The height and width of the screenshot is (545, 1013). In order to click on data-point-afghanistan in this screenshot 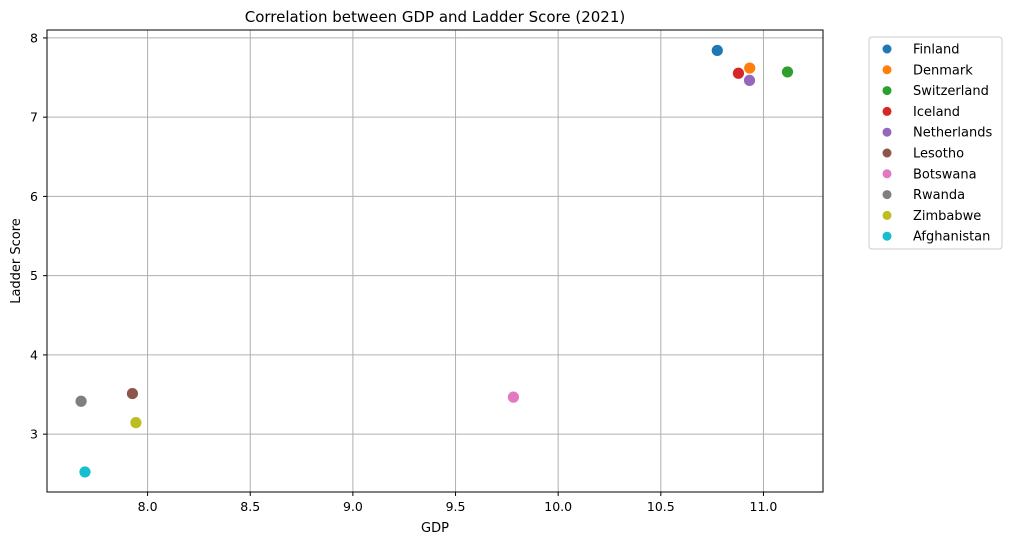, I will do `click(85, 472)`.